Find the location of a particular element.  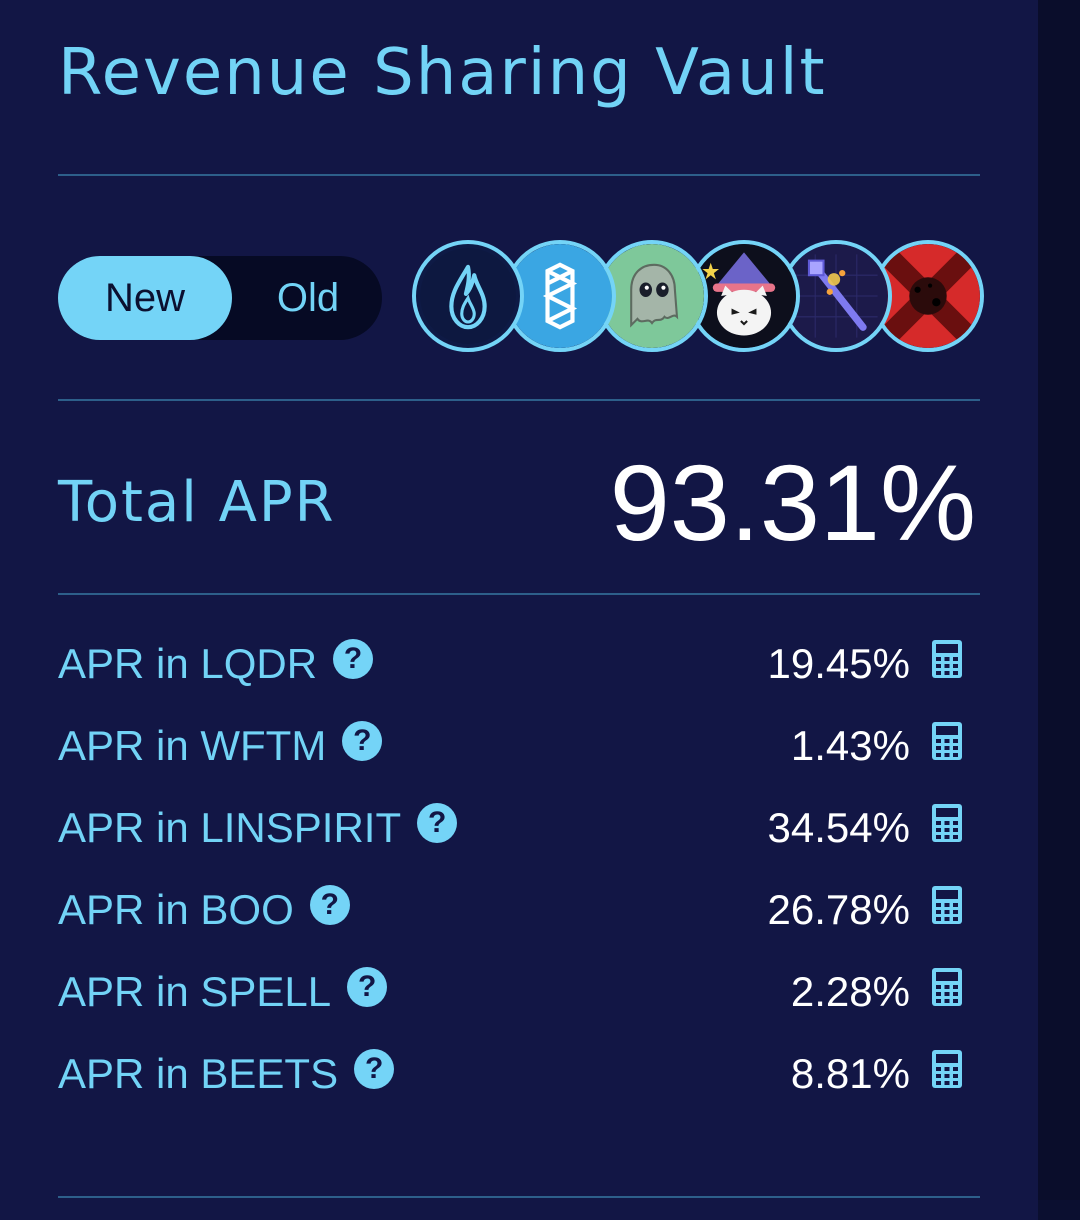

toggle-new-option: New is located at coordinates (145, 298).